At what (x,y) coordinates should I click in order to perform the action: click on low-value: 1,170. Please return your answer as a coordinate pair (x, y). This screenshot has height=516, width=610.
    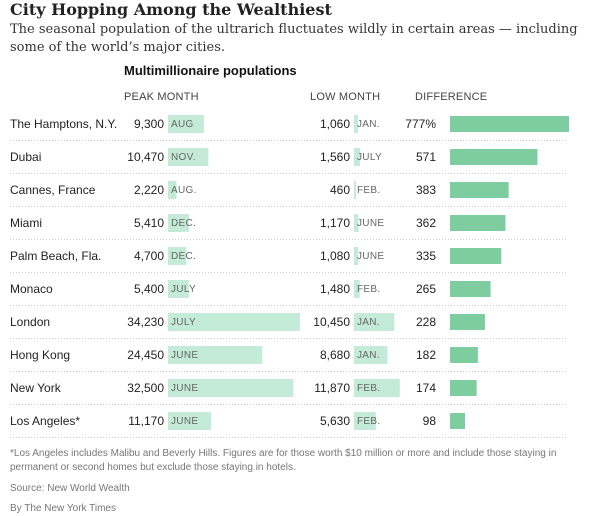
    Looking at the image, I should click on (335, 223).